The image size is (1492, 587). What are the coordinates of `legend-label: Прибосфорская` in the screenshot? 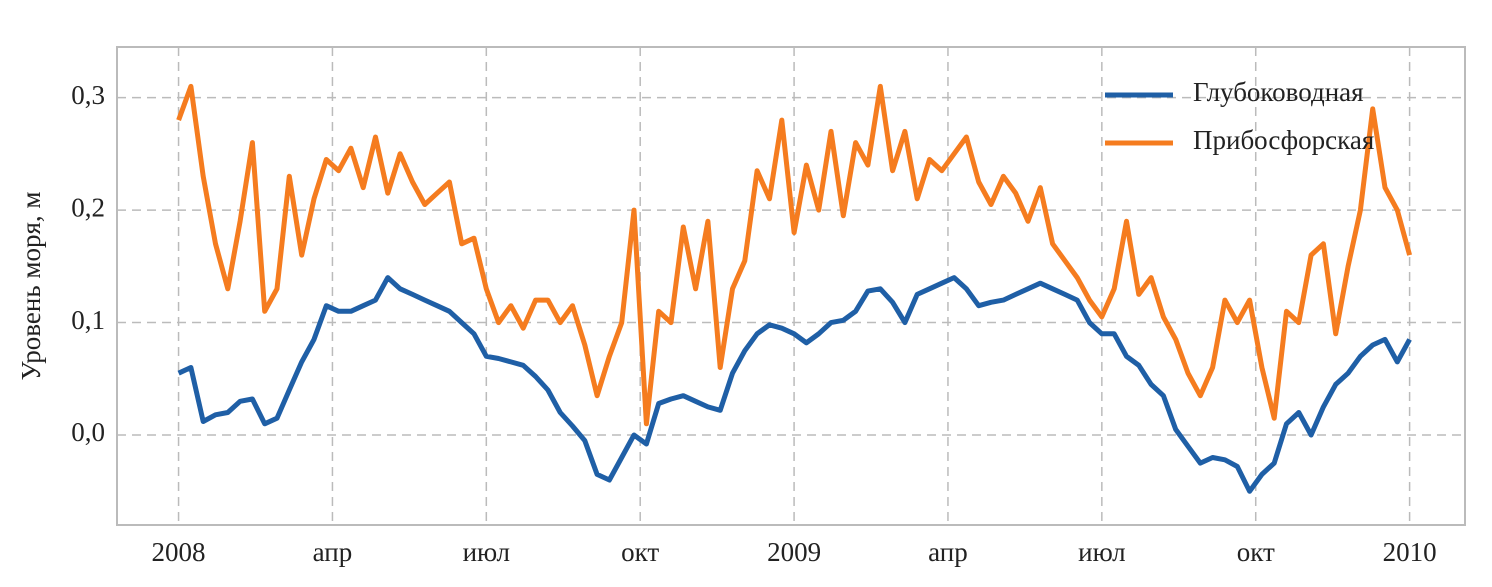 It's located at (1283, 140).